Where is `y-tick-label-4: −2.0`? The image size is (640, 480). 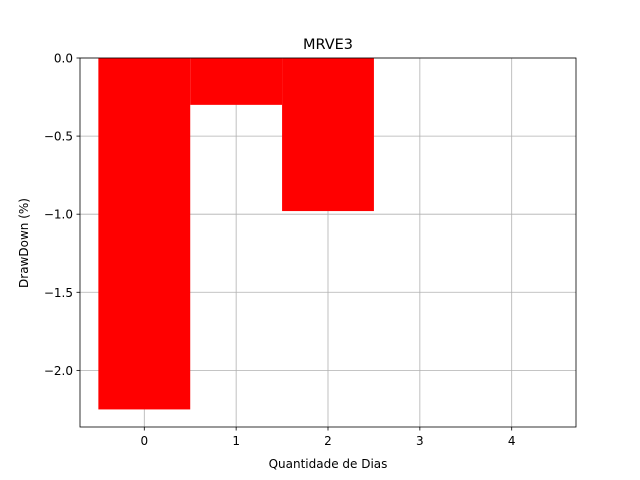
y-tick-label-4: −2.0 is located at coordinates (58, 371).